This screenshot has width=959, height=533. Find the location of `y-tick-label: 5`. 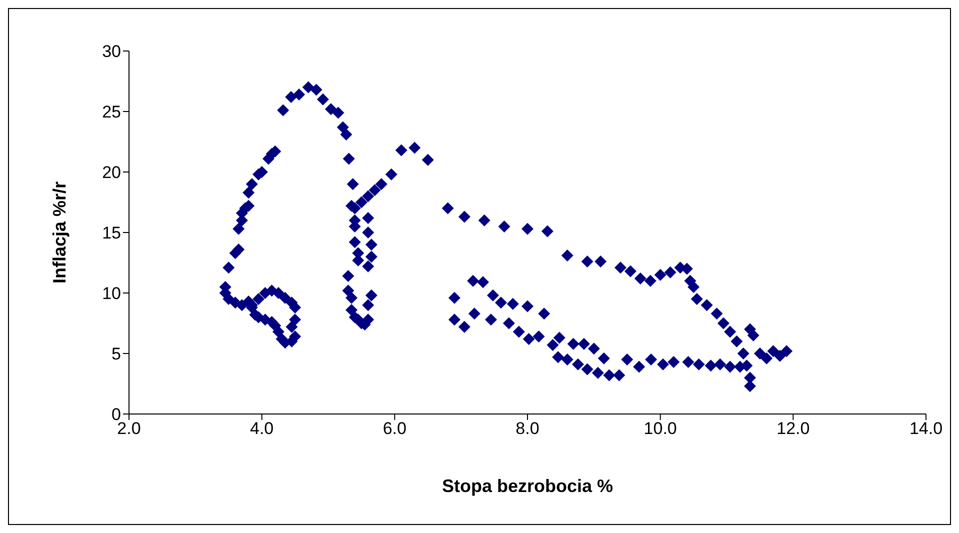

y-tick-label: 5 is located at coordinates (116, 354).